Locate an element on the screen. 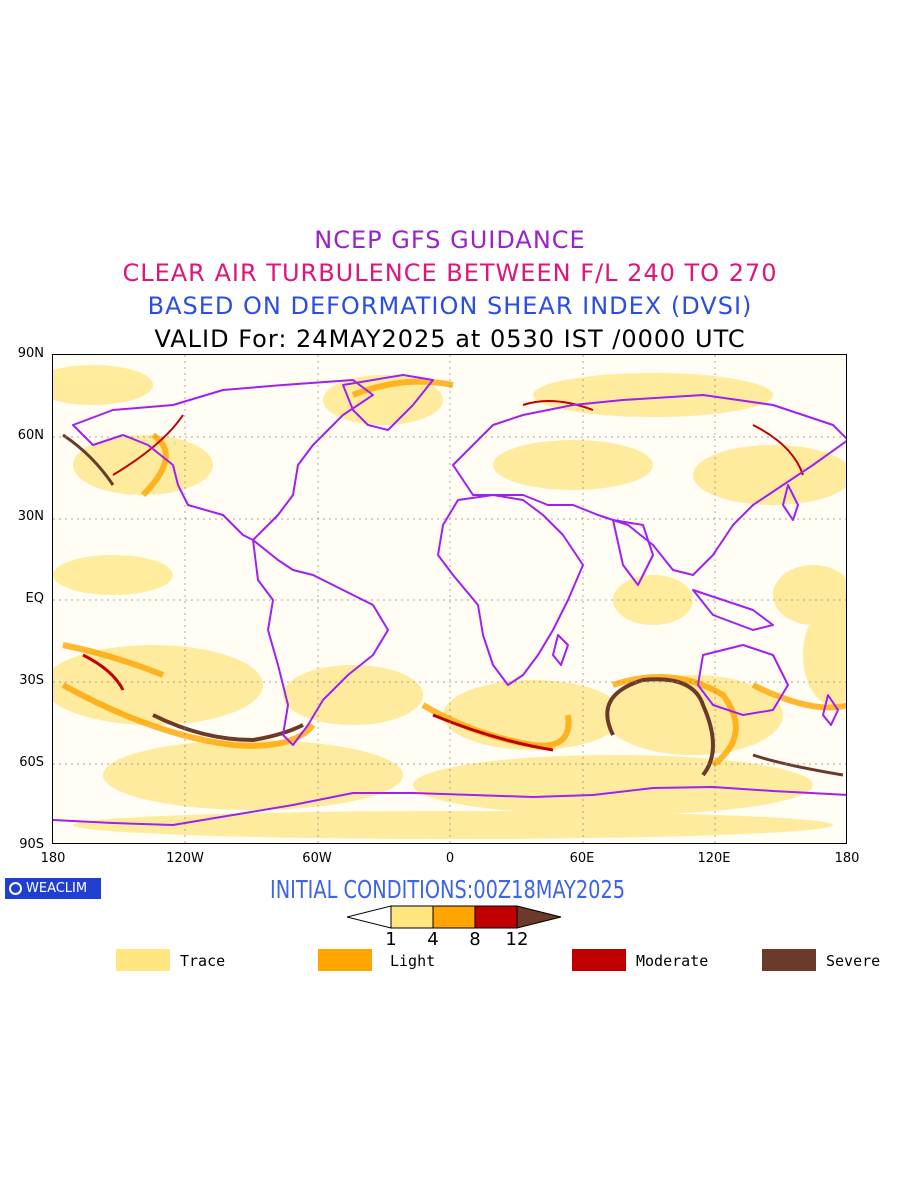 This screenshot has width=900, height=1200. legend-label-trace: Trace is located at coordinates (203, 961).